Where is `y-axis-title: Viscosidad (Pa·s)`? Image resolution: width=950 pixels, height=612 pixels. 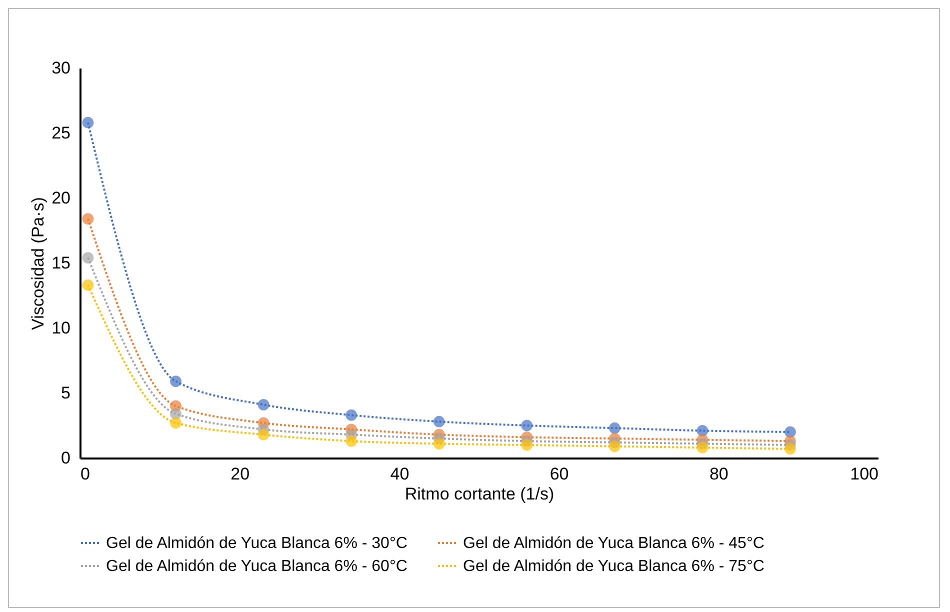 y-axis-title: Viscosidad (Pa·s) is located at coordinates (38, 263).